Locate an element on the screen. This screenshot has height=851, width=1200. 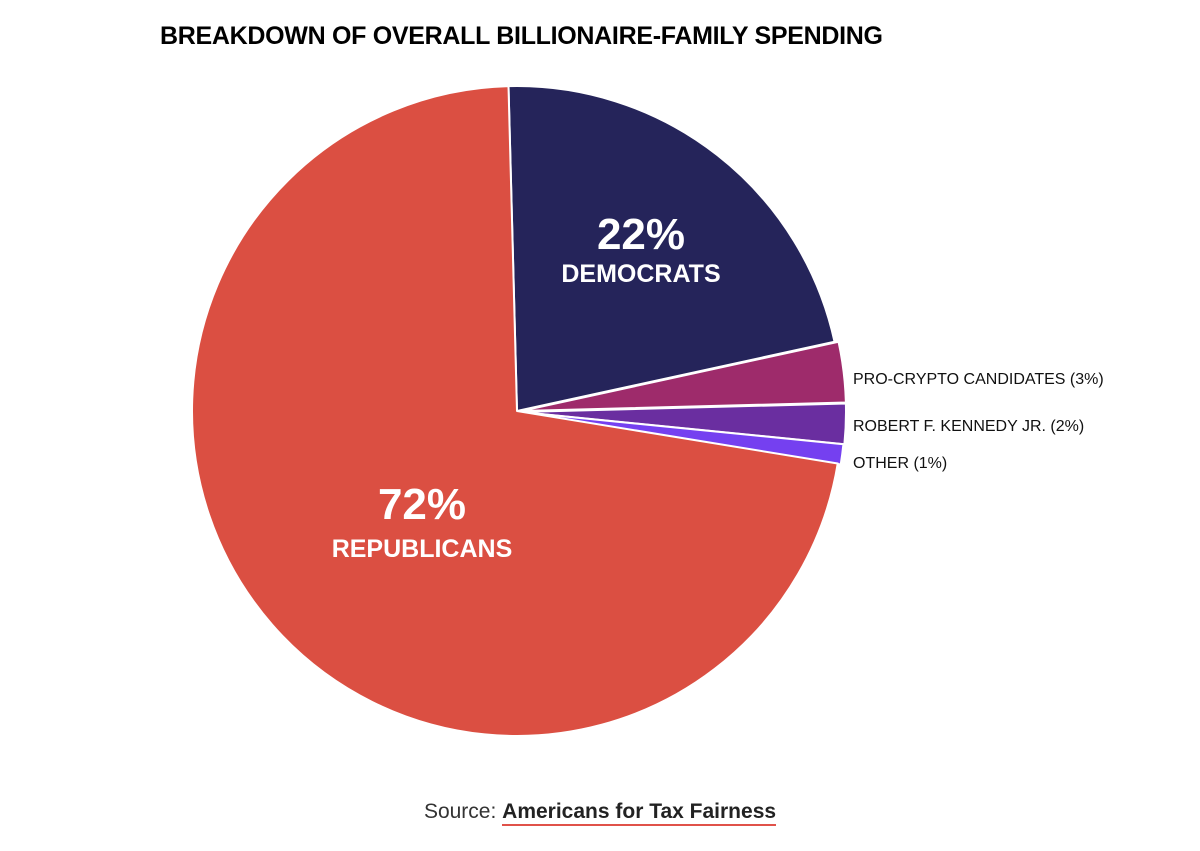
slice-label-pro-crypto: PRO-CRYPTO CANDIDATES (3%) is located at coordinates (978, 379).